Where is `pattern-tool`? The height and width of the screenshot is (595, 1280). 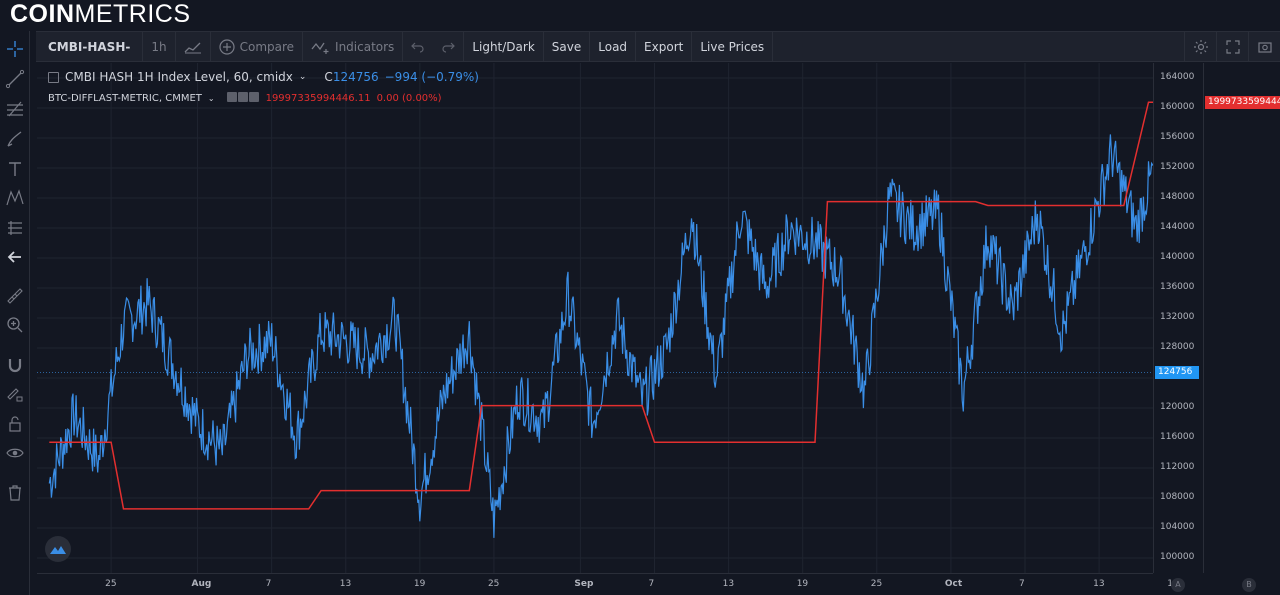
pattern-tool is located at coordinates (15, 198).